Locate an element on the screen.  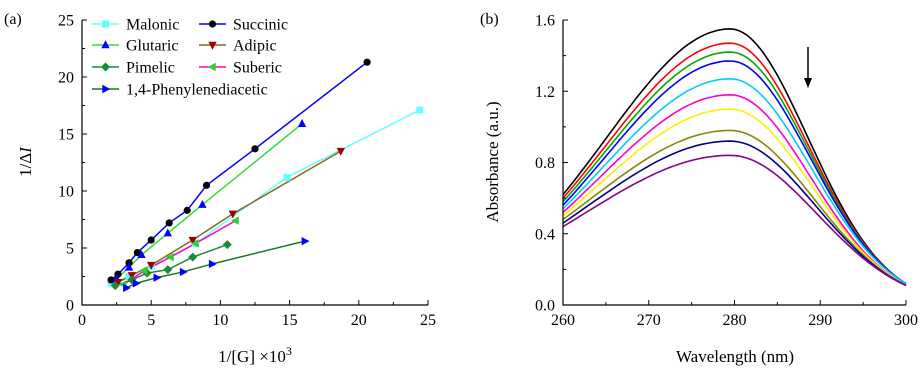
legend-label: 1,4-Phenylenediacetic is located at coordinates (197, 90).